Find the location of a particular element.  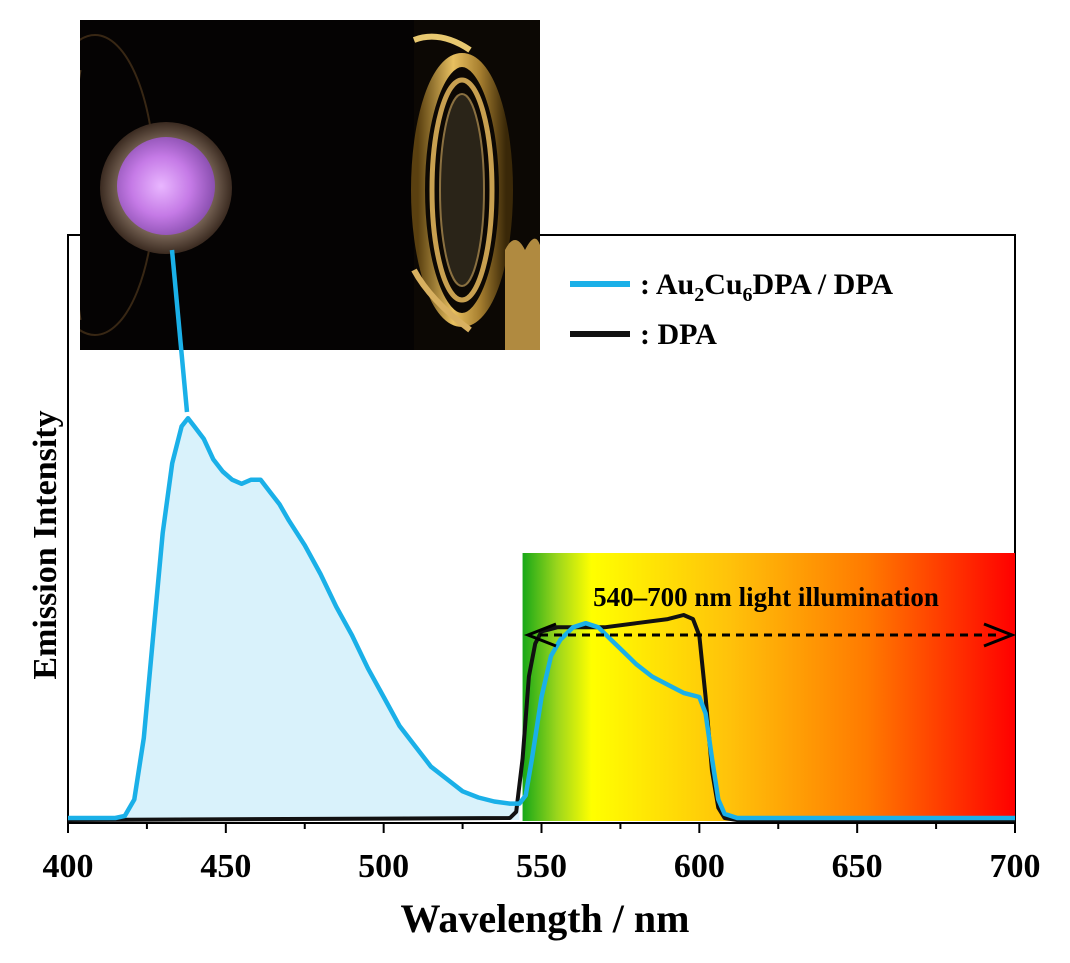

x-tick-label: 550 is located at coordinates (541, 866).